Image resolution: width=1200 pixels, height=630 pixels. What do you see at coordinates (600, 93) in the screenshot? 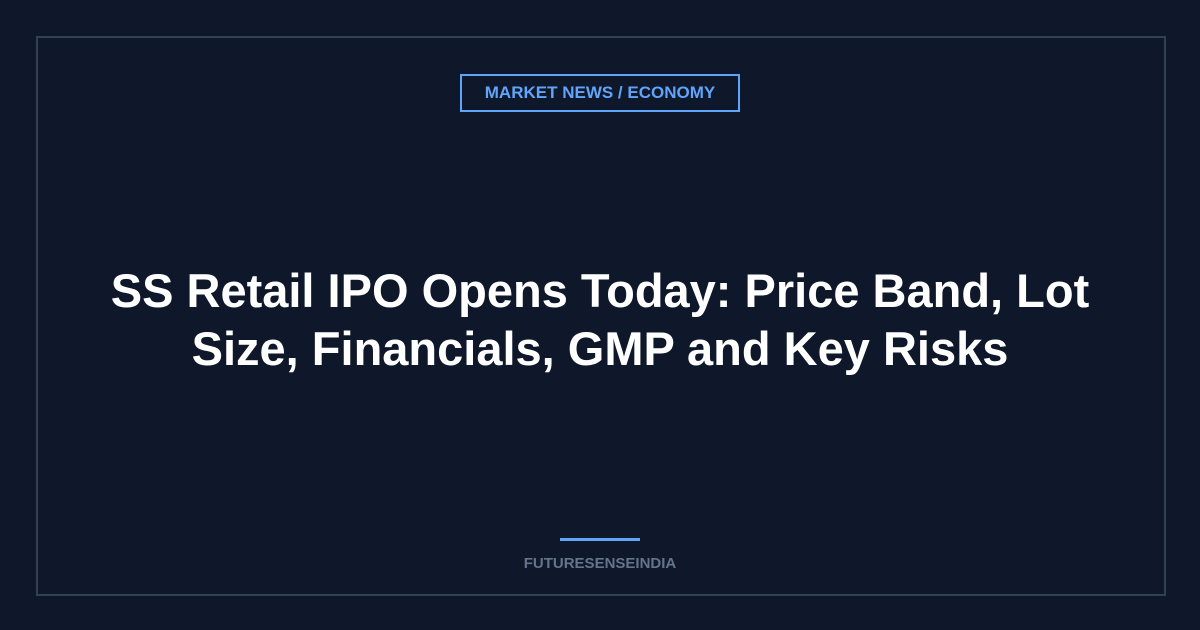
I see `category-tag: MARKET NEWS / ECONOMY` at bounding box center [600, 93].